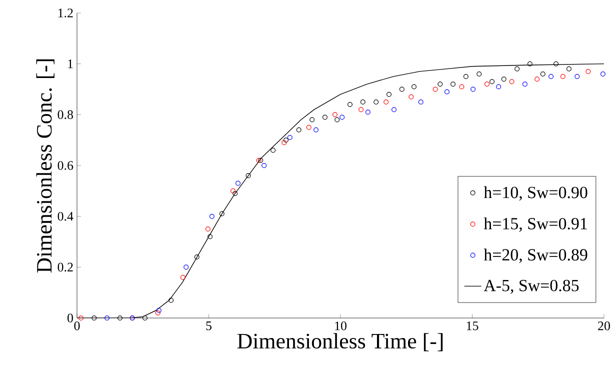 This screenshot has height=384, width=614. Describe the element at coordinates (604, 326) in the screenshot. I see `x-tick-label: 20` at that location.